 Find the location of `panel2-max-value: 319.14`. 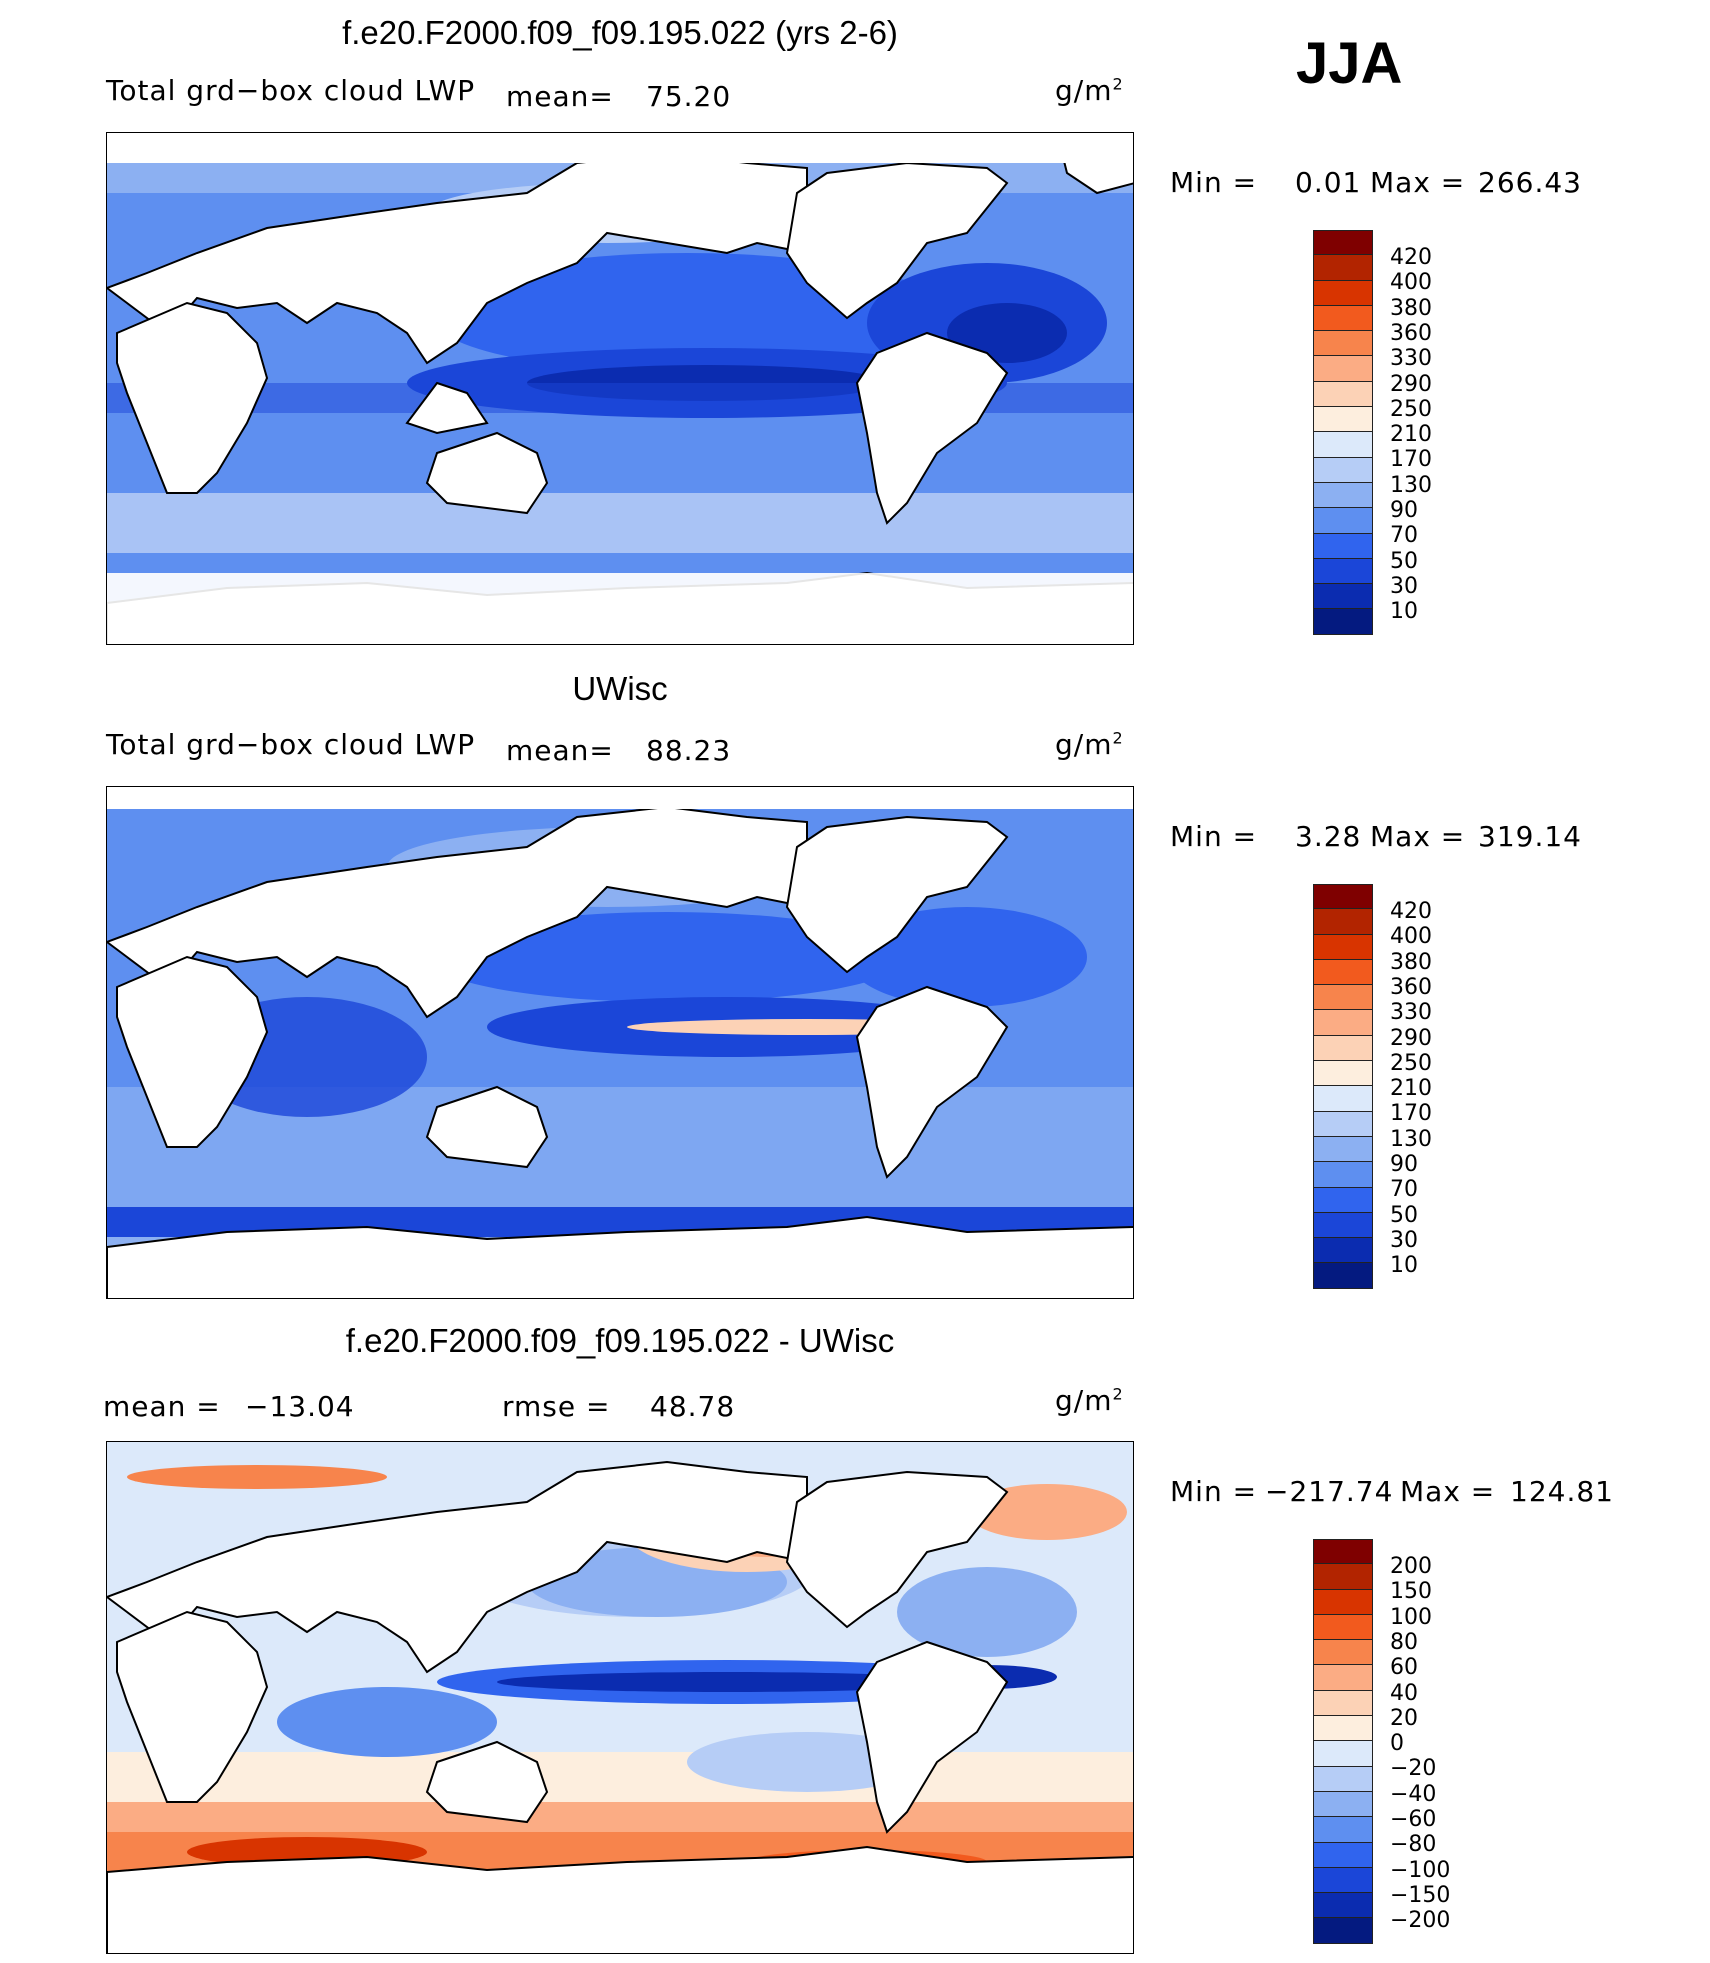

panel2-max-value: 319.14 is located at coordinates (1530, 836).